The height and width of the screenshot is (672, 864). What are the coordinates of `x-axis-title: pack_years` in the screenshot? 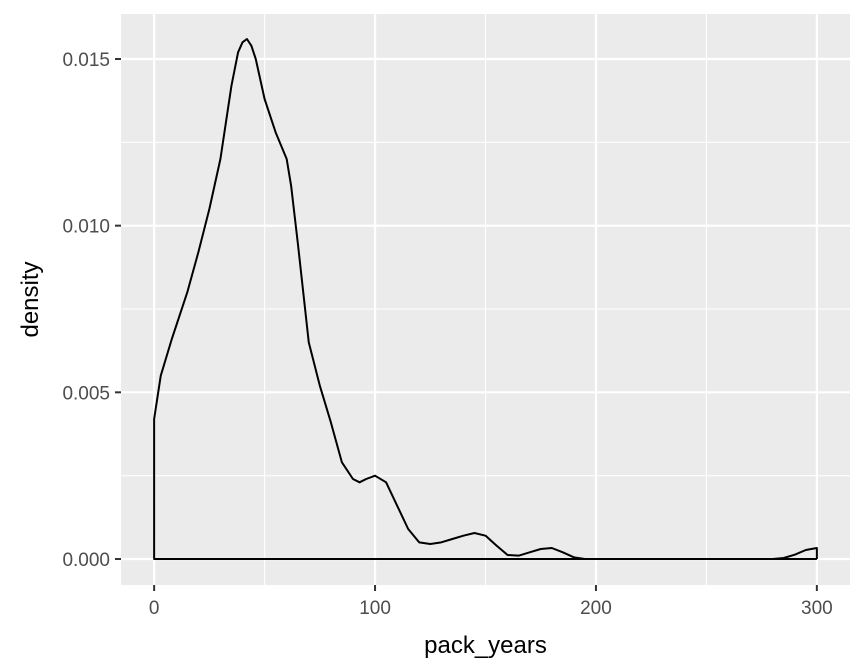 It's located at (485, 645).